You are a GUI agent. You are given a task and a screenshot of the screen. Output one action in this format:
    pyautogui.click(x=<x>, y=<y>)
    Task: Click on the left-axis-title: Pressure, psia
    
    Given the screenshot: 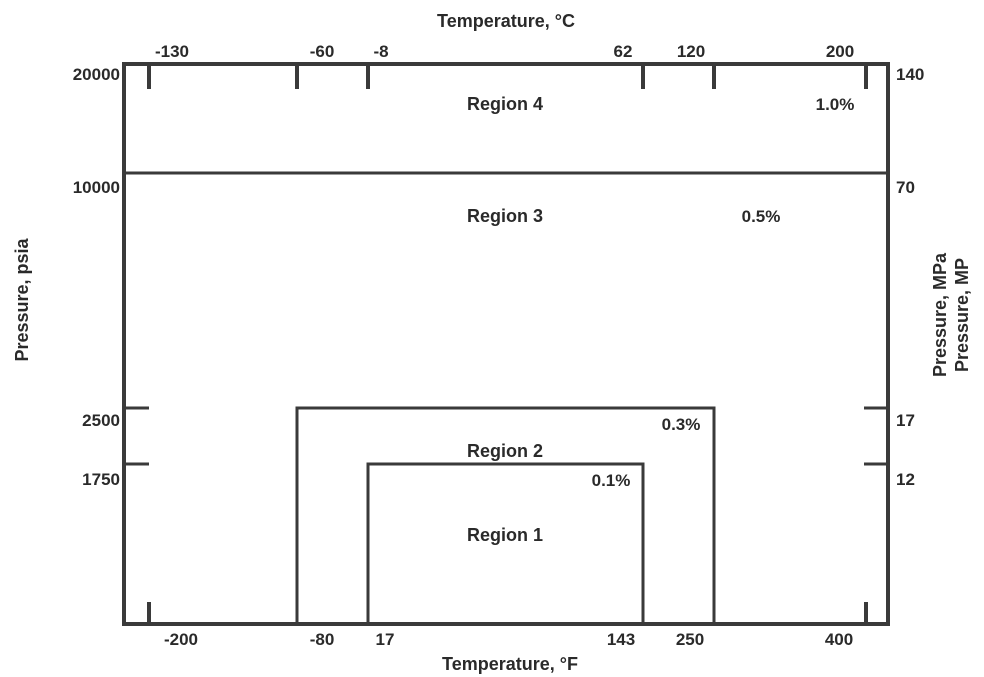 What is the action you would take?
    pyautogui.click(x=22, y=299)
    